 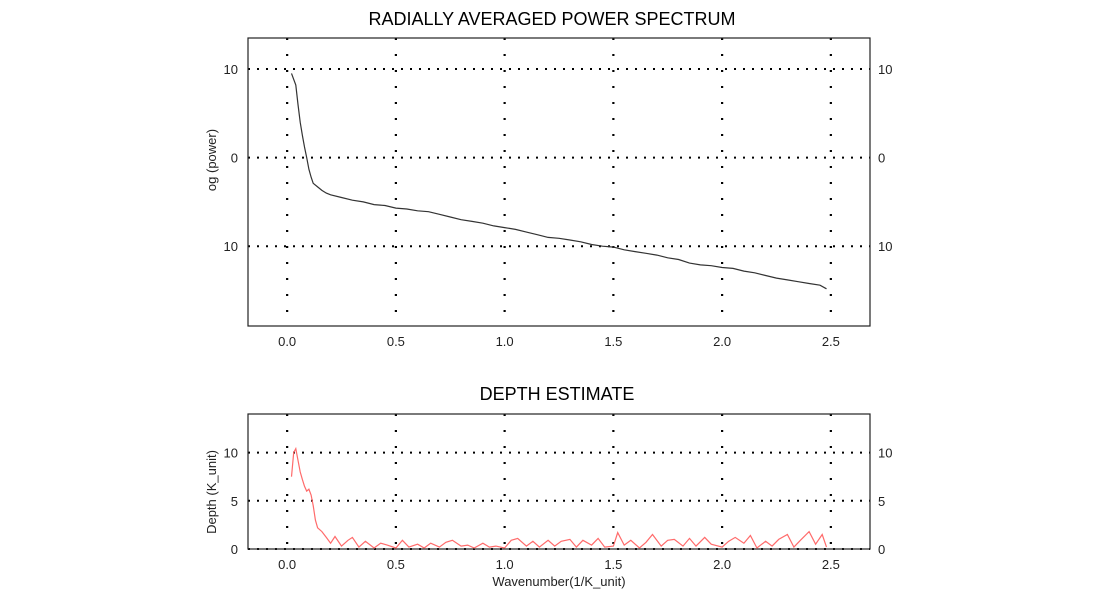 I want to click on depth-estimate-ticks: 0.0 0.5 1.0 1.5 2.0 2.5 10 10 5 5 0 0, so click(x=558, y=509).